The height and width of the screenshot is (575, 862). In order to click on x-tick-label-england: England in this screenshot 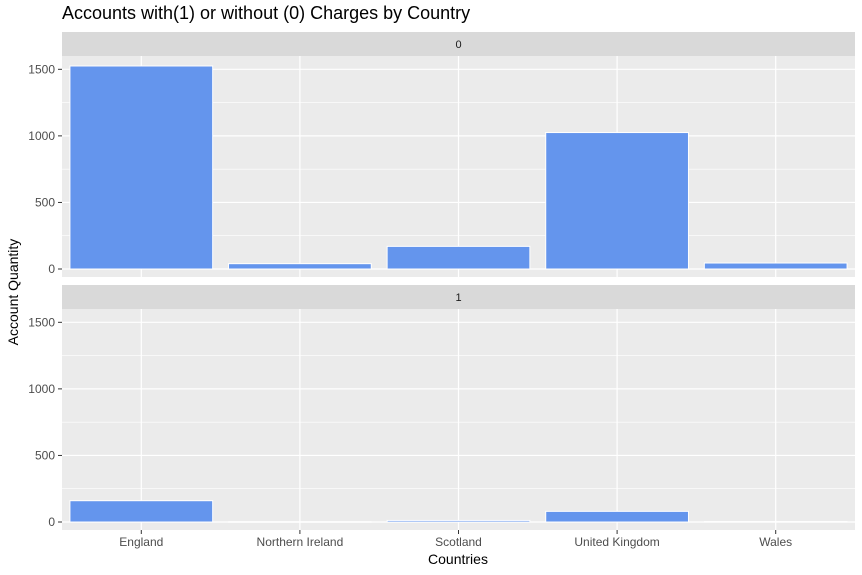, I will do `click(141, 542)`.